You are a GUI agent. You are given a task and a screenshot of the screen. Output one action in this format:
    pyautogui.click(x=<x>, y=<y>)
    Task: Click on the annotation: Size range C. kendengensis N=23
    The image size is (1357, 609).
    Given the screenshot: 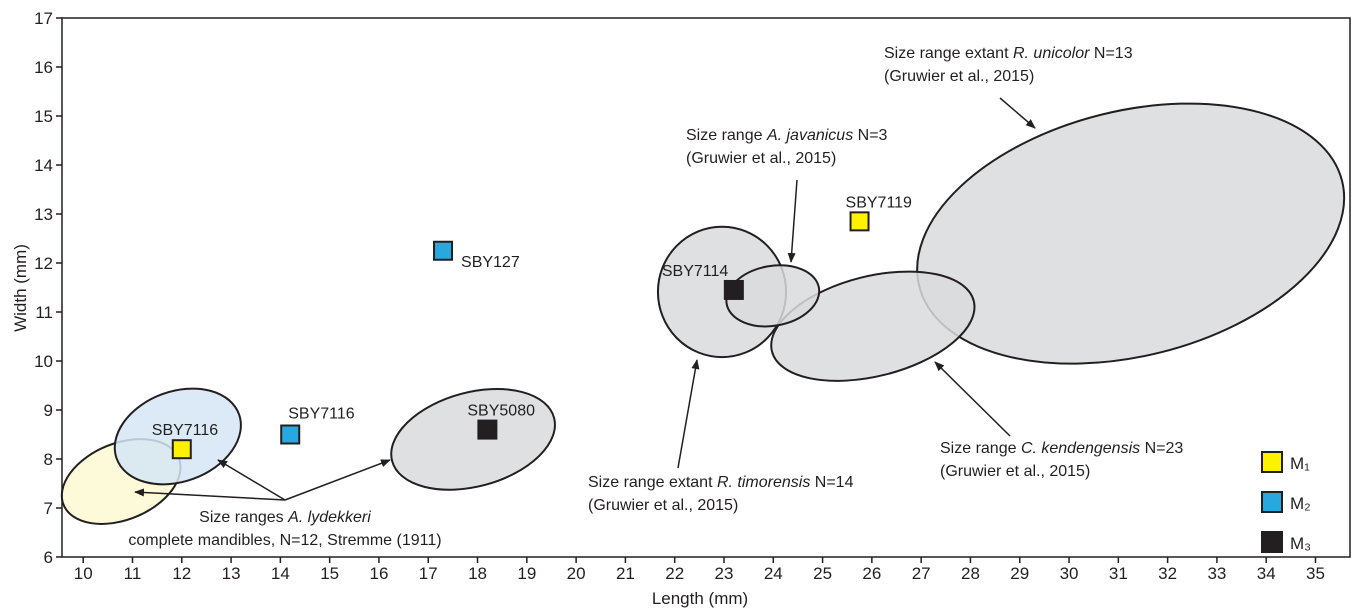 What is the action you would take?
    pyautogui.click(x=1061, y=448)
    